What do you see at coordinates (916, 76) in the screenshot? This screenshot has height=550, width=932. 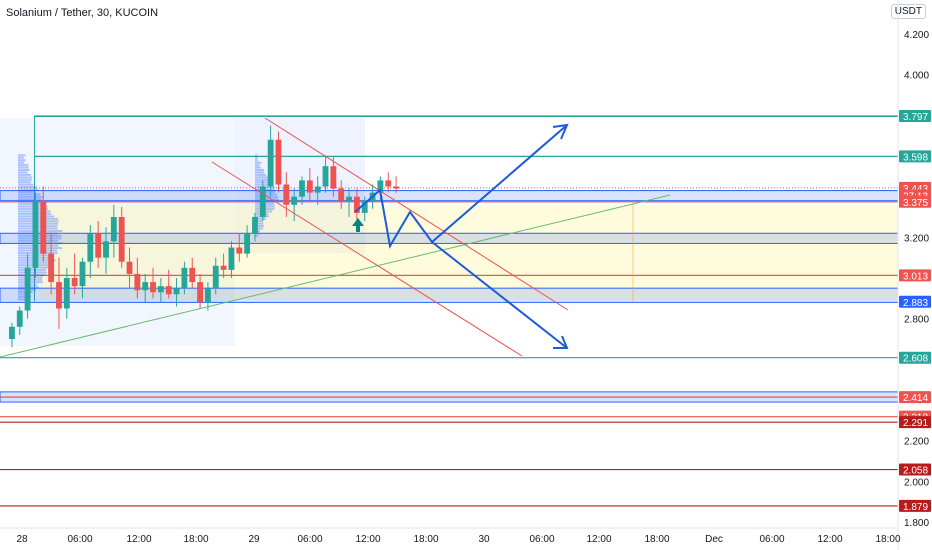 I see `y-tick-label-1: 4.000` at bounding box center [916, 76].